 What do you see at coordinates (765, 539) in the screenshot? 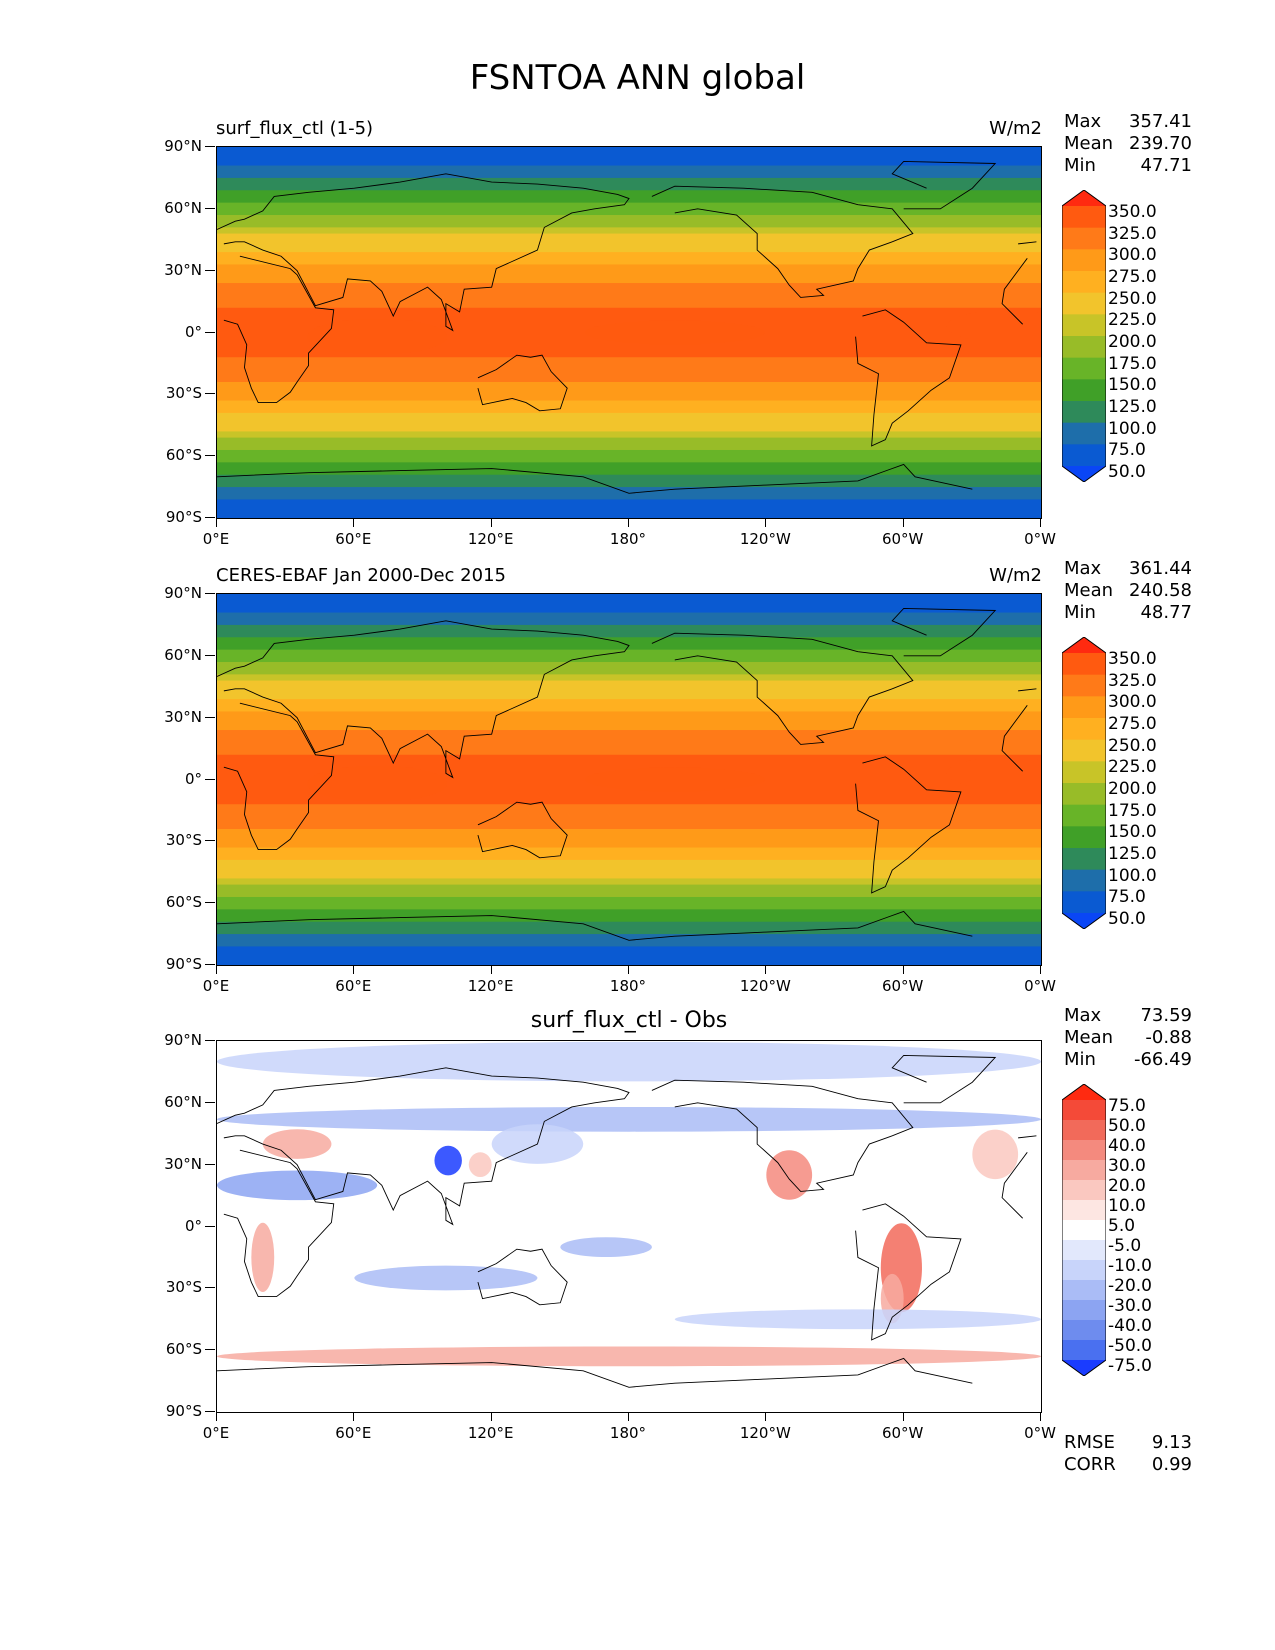
I see `lon-tick-label: 120°W` at bounding box center [765, 539].